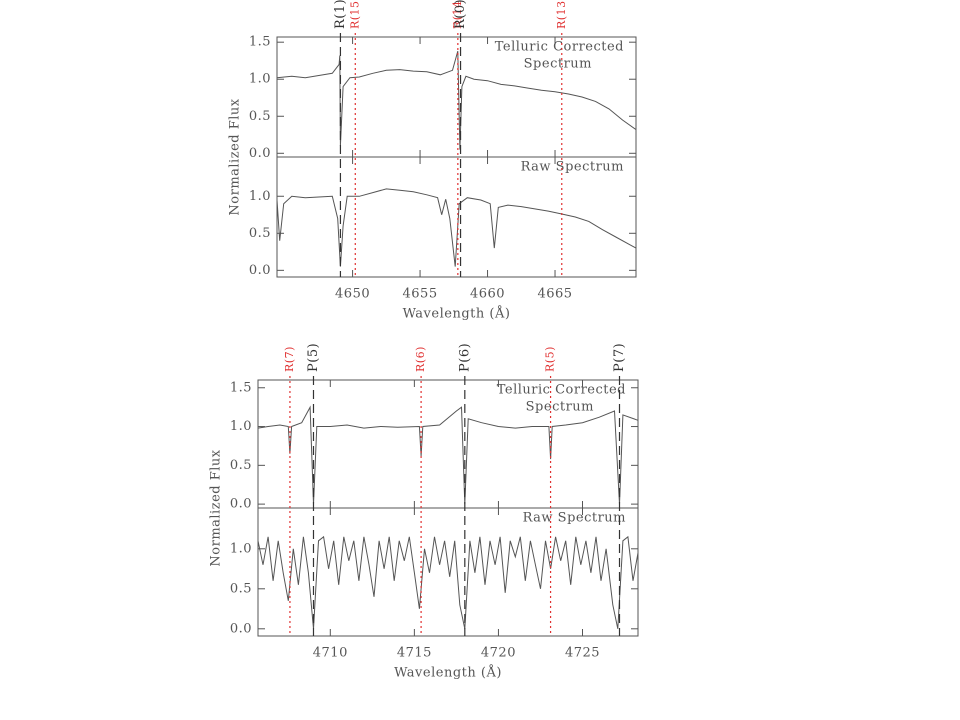  What do you see at coordinates (289, 359) in the screenshot?
I see `marker-label: R(7)` at bounding box center [289, 359].